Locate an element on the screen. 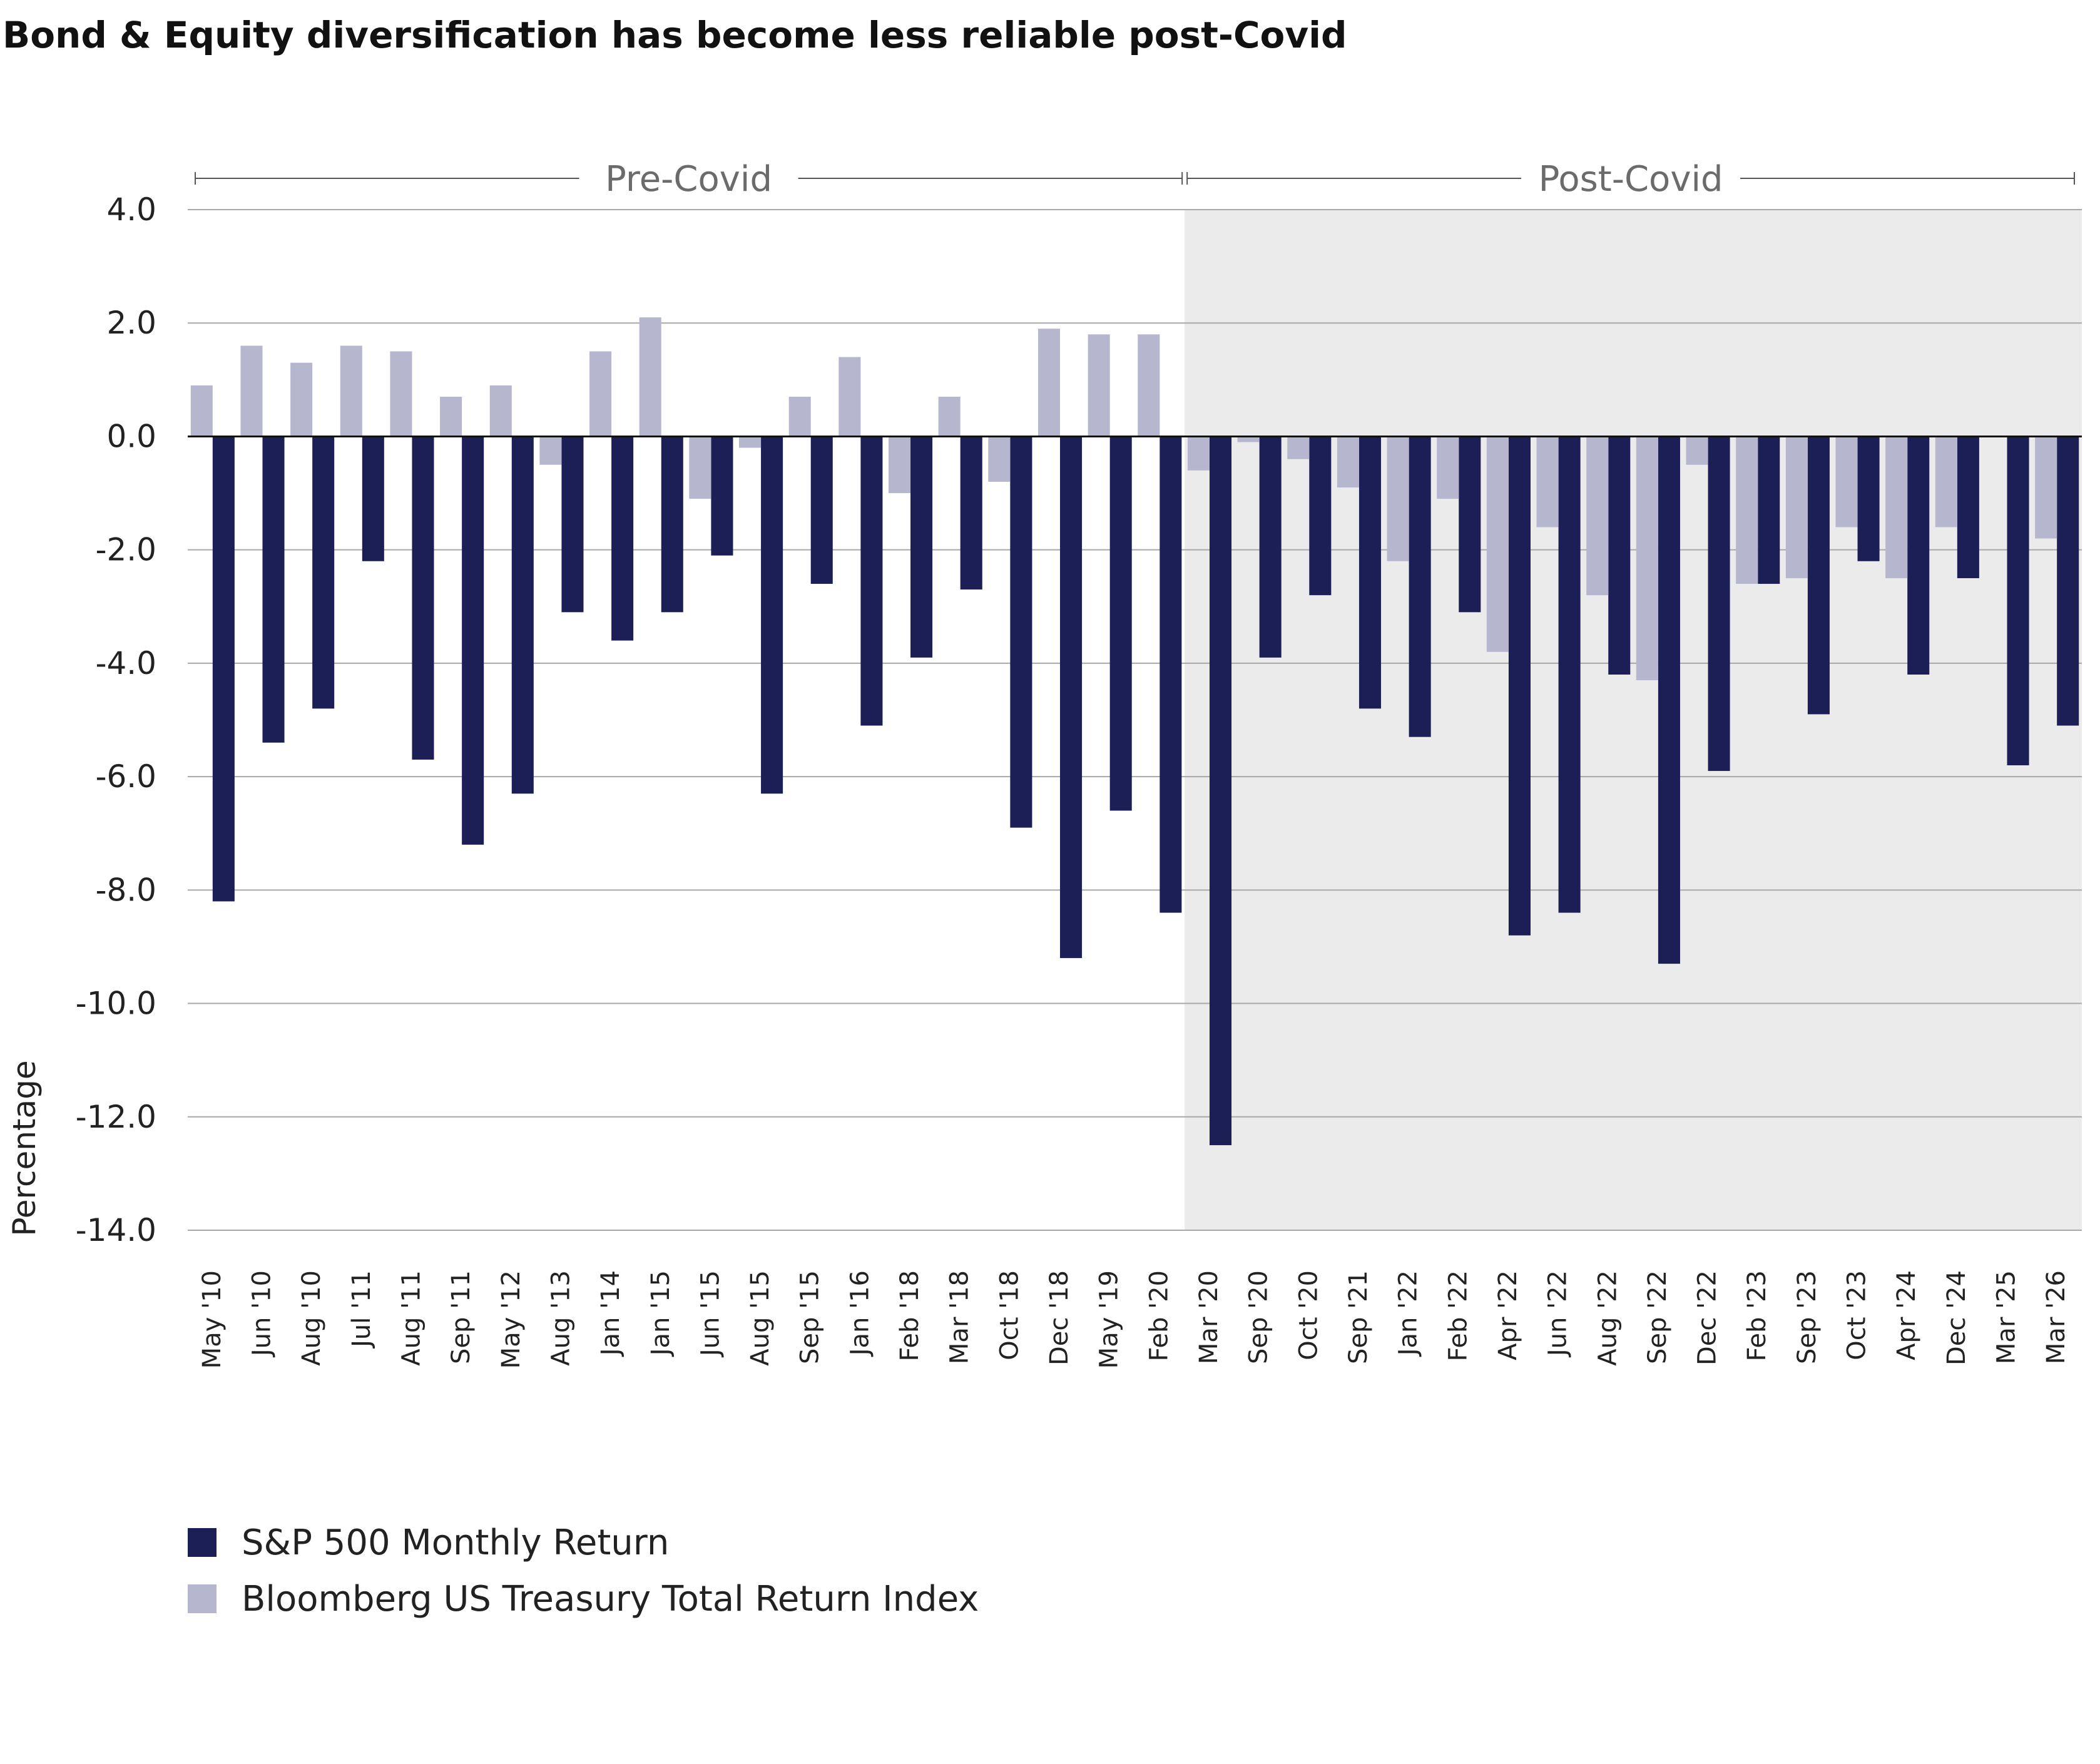 The image size is (2100, 1764). x-tick-label: Sep '15 is located at coordinates (810, 1317).